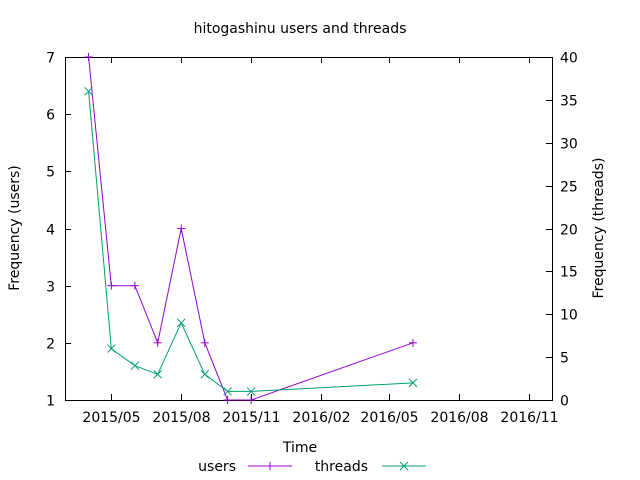  Describe the element at coordinates (569, 316) in the screenshot. I see `y-right-tick-label: 10` at that location.